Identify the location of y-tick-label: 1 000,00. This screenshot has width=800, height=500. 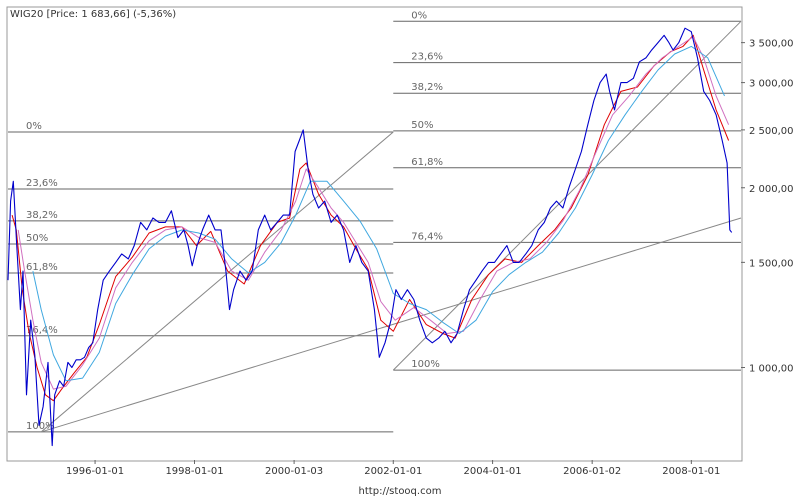
(771, 369).